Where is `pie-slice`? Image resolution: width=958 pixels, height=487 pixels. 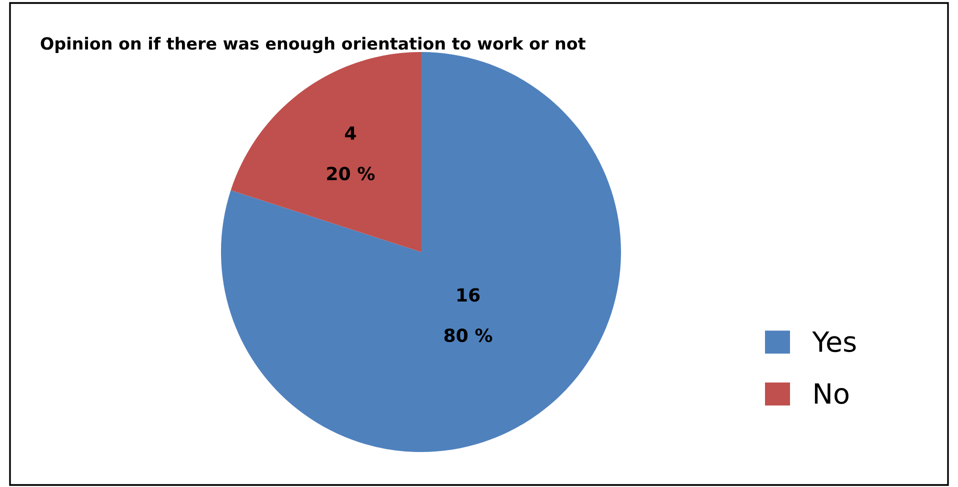
pie-slice is located at coordinates (325, 152).